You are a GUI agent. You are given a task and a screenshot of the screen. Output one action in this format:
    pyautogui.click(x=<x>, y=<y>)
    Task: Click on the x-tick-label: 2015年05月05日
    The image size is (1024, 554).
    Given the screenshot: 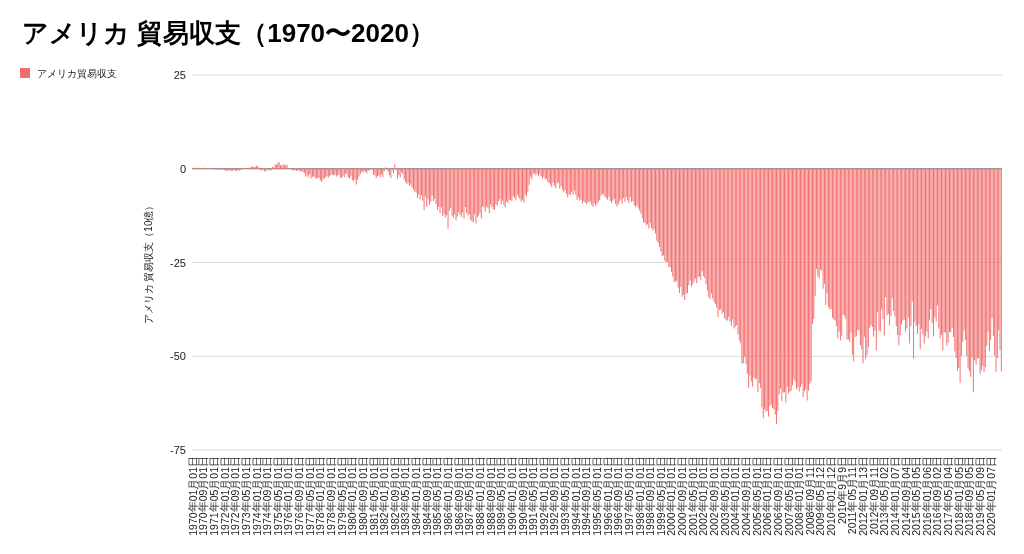 What is the action you would take?
    pyautogui.click(x=916, y=496)
    